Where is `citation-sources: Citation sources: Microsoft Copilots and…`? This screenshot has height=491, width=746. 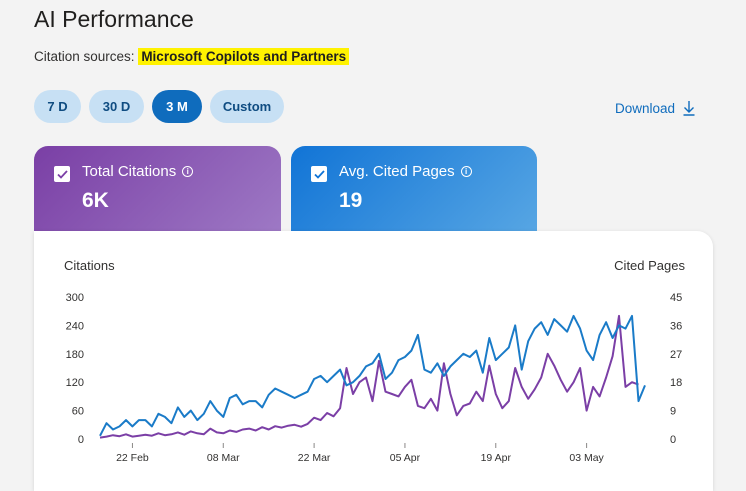
citation-sources: Citation sources: Microsoft Copilots and… is located at coordinates (192, 56).